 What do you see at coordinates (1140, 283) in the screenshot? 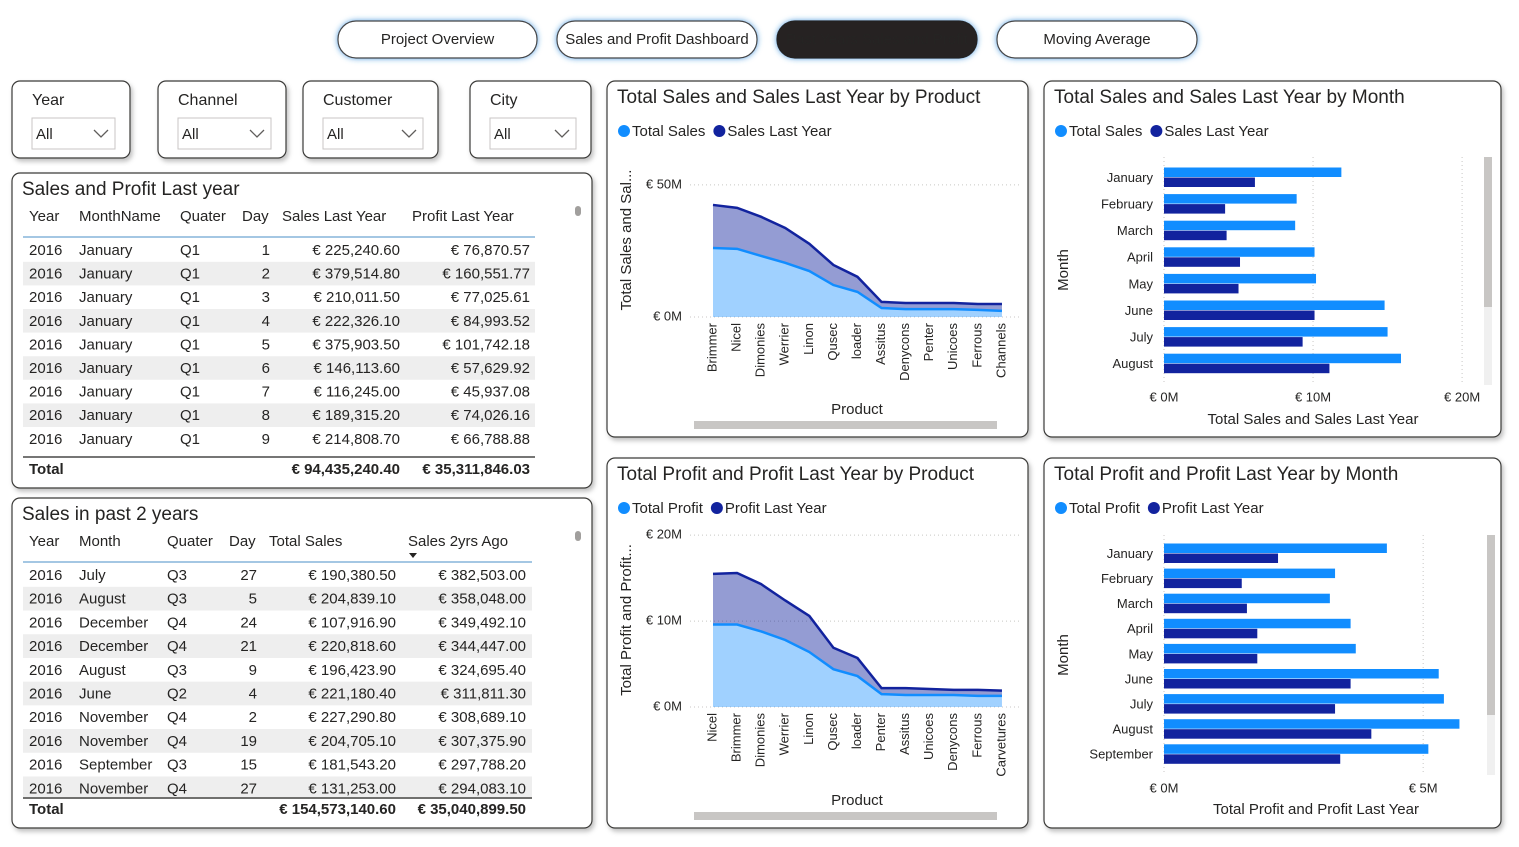
I see `y-tick-label: May` at bounding box center [1140, 283].